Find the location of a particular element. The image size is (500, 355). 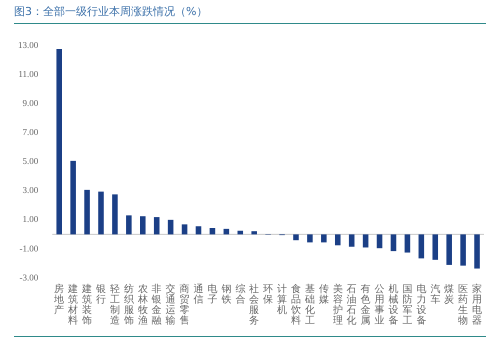

x-tick-label: 钢铁 is located at coordinates (226, 295).